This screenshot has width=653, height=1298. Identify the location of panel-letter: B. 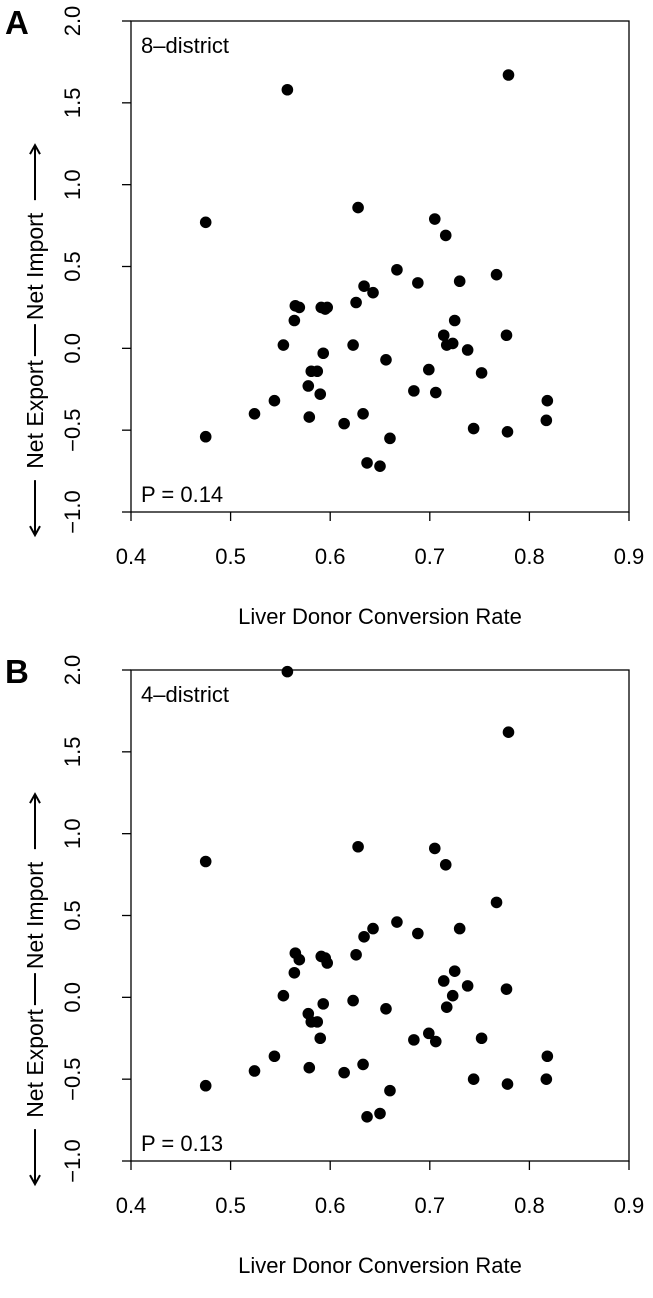
(17, 671).